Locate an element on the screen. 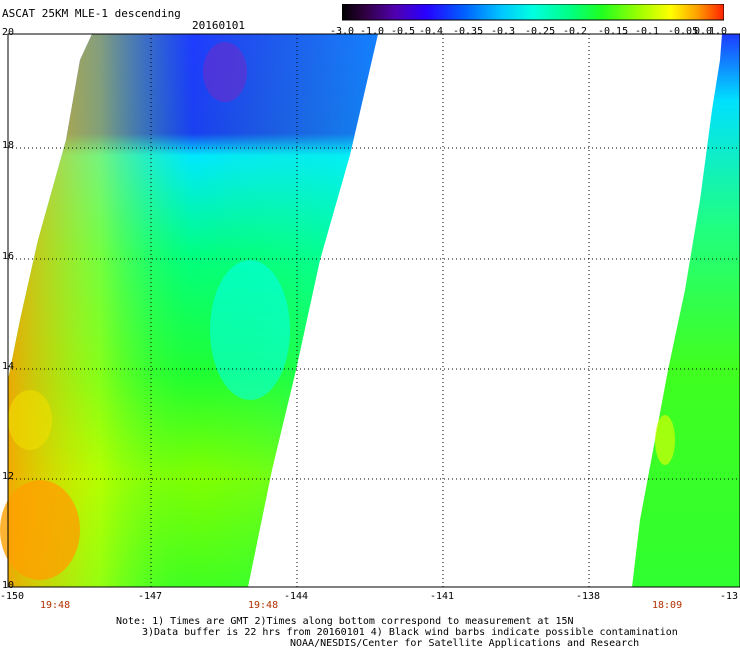 This screenshot has height=650, width=740. colorbar-tick-label: -3.0 is located at coordinates (342, 31).